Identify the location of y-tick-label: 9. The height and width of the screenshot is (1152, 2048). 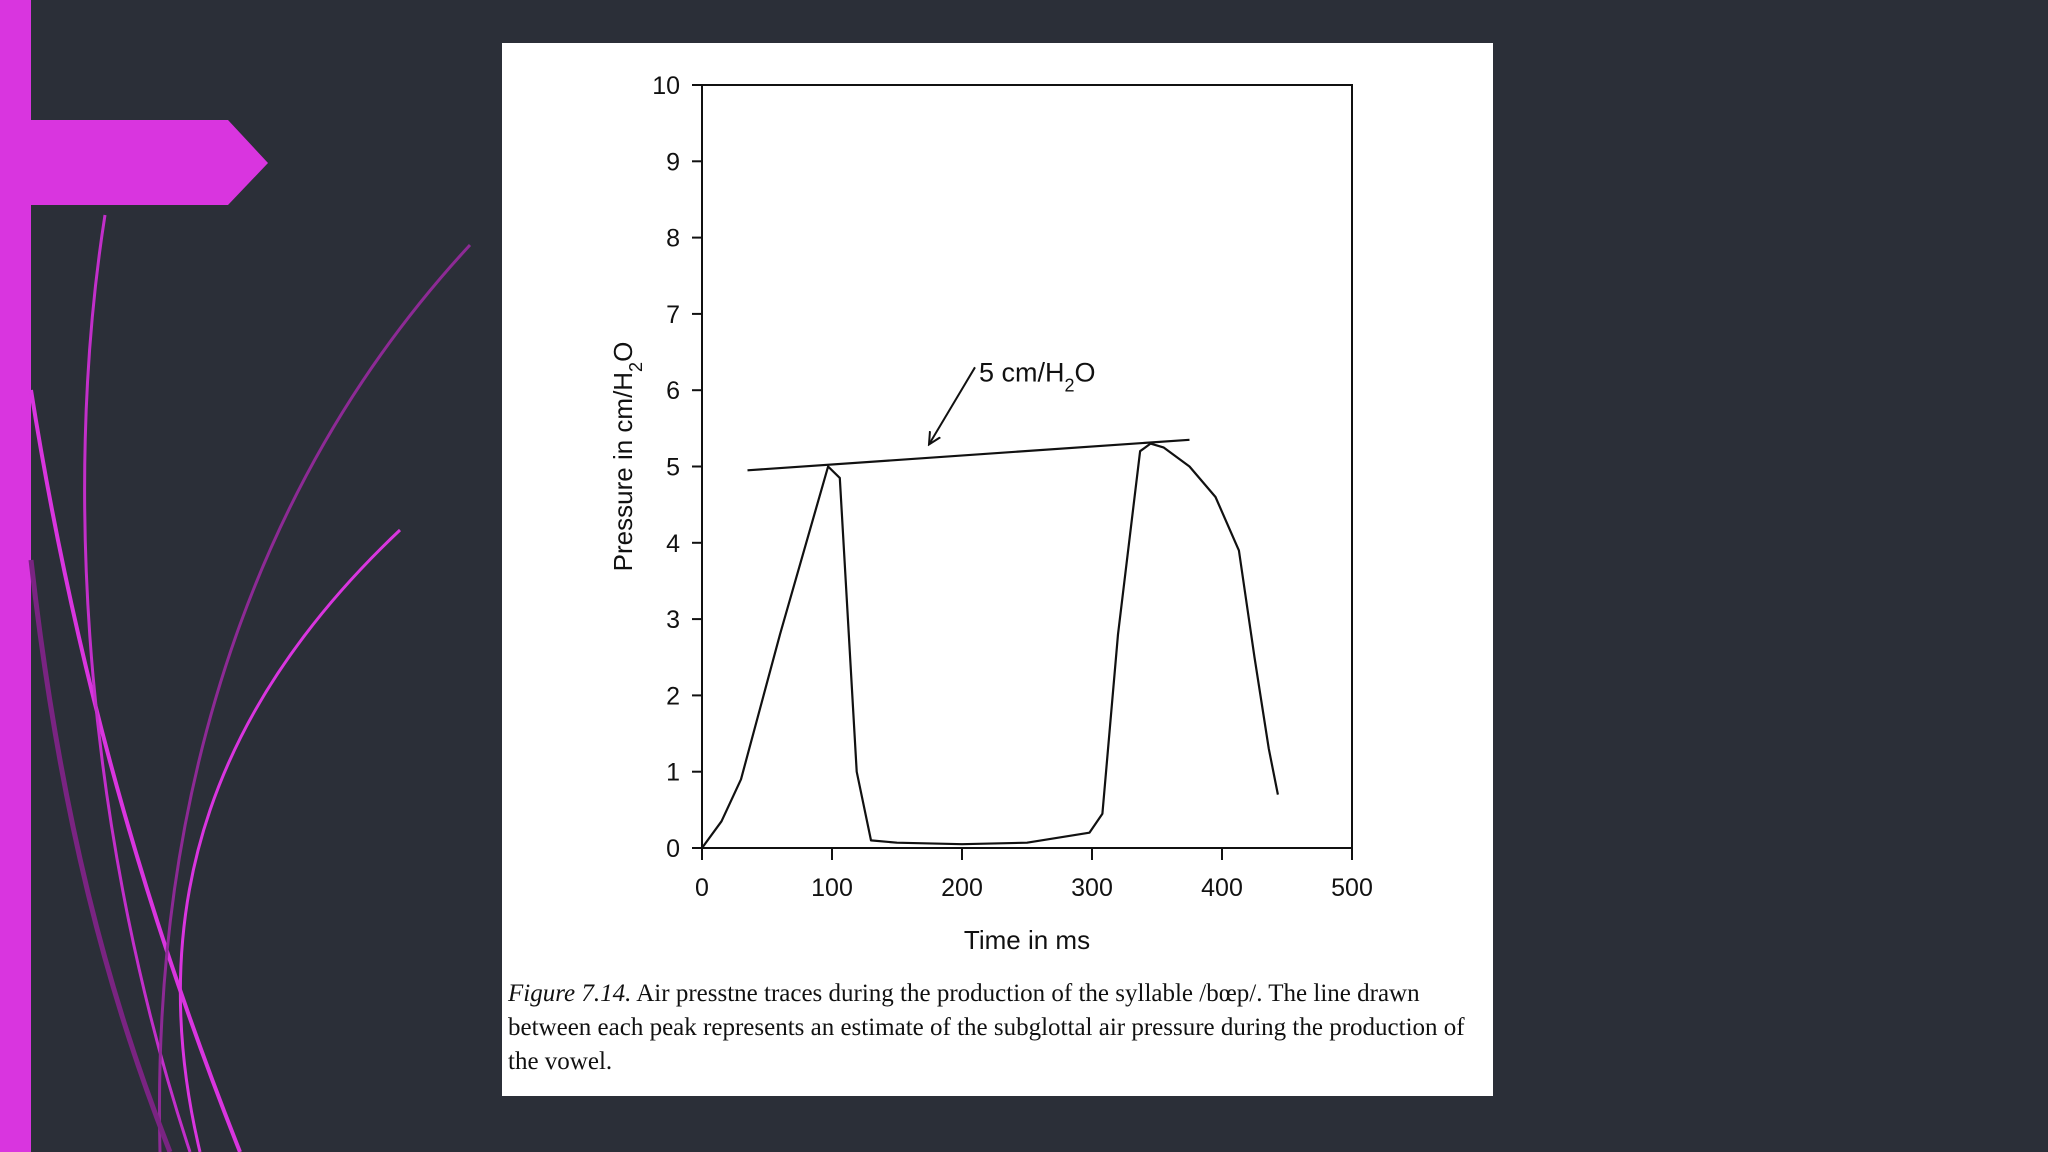
(673, 162).